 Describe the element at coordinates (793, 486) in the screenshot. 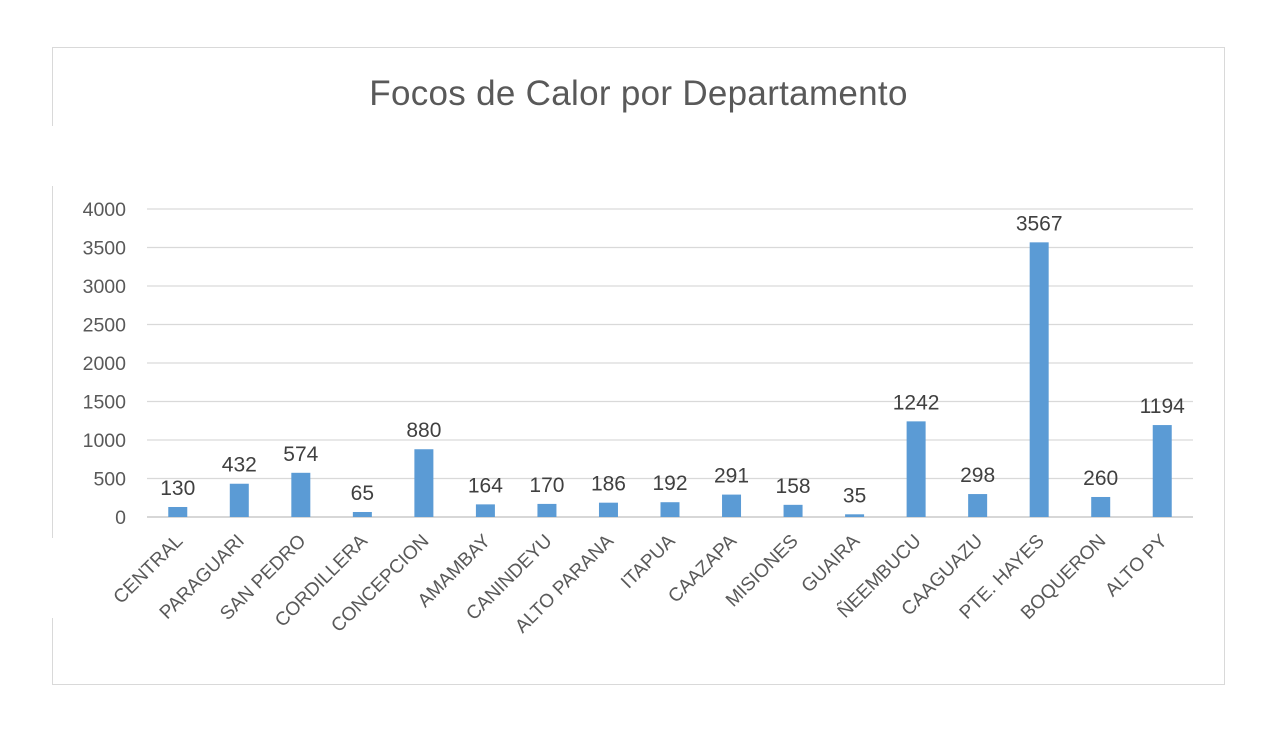

I see `data-label: 158` at that location.